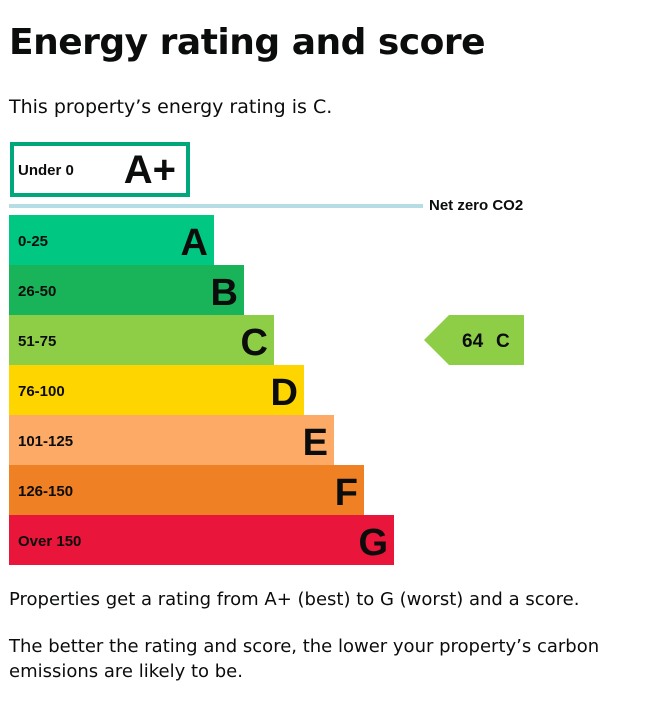  Describe the element at coordinates (224, 293) in the screenshot. I see `band-b-letter: B` at that location.